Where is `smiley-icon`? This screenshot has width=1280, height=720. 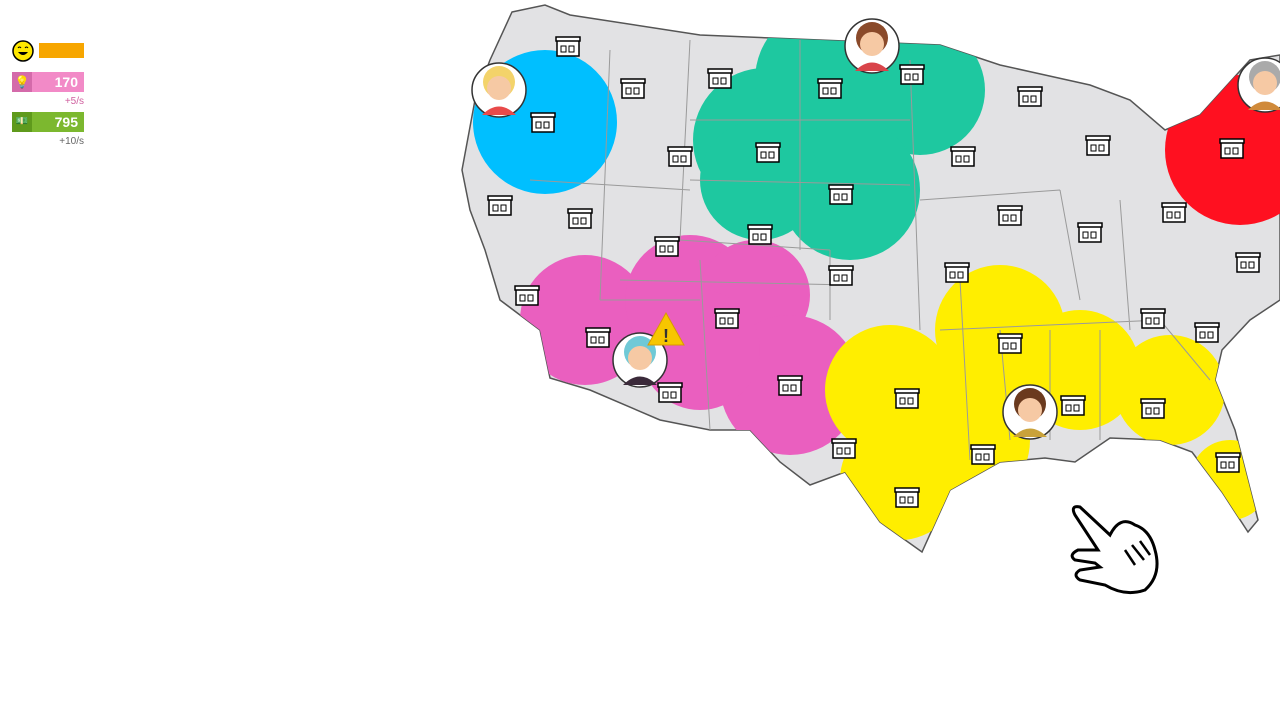 smiley-icon is located at coordinates (23, 51).